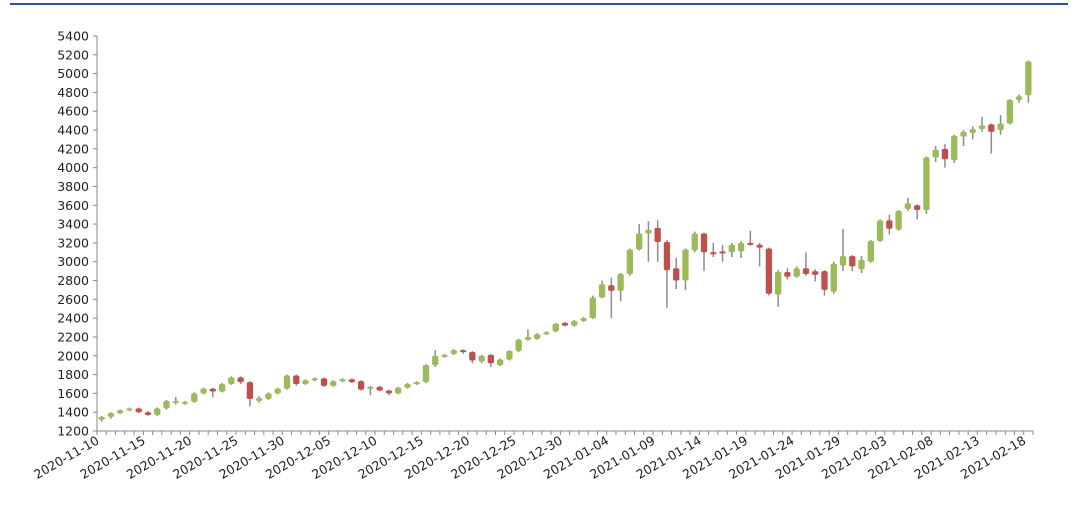 Image resolution: width=1080 pixels, height=520 pixels. What do you see at coordinates (73, 205) in the screenshot?
I see `y-tick-label: 3600` at bounding box center [73, 205].